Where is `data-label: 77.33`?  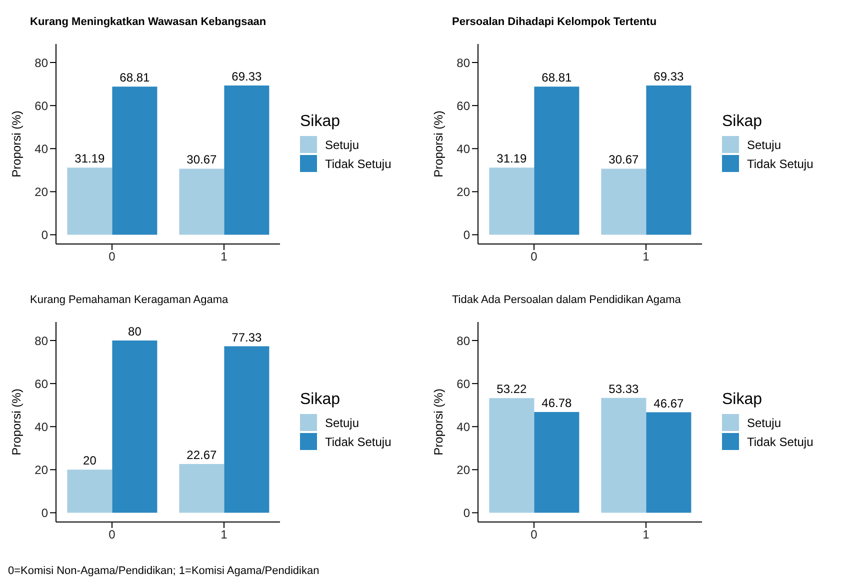 data-label: 77.33 is located at coordinates (247, 337).